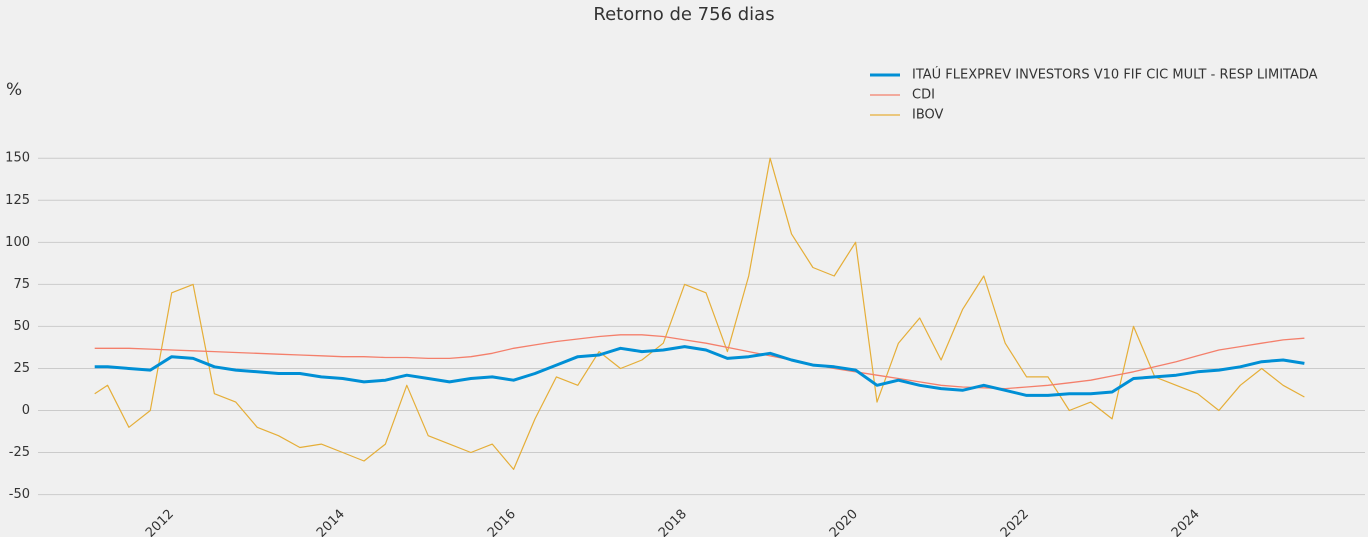 The height and width of the screenshot is (537, 1368). Describe the element at coordinates (502, 522) in the screenshot. I see `x-tick-label: 2016` at that location.